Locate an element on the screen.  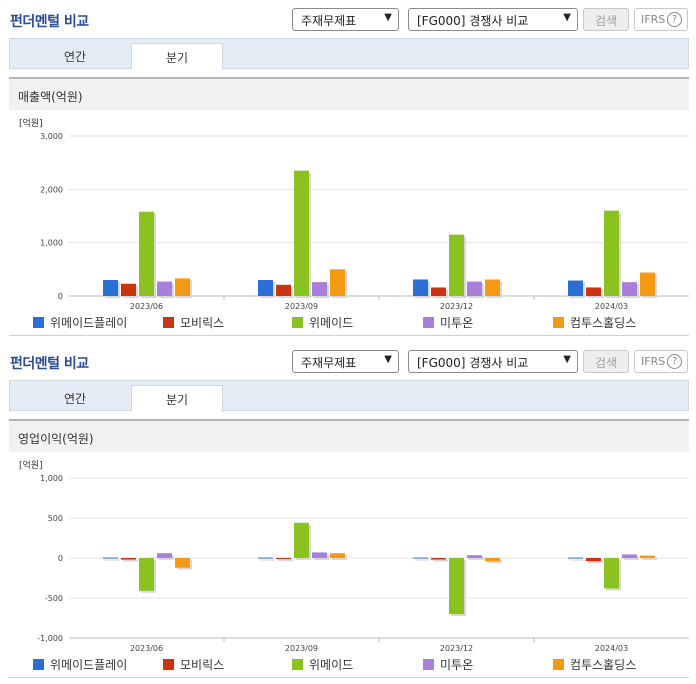
y-tick-label: 500 is located at coordinates (55, 518).